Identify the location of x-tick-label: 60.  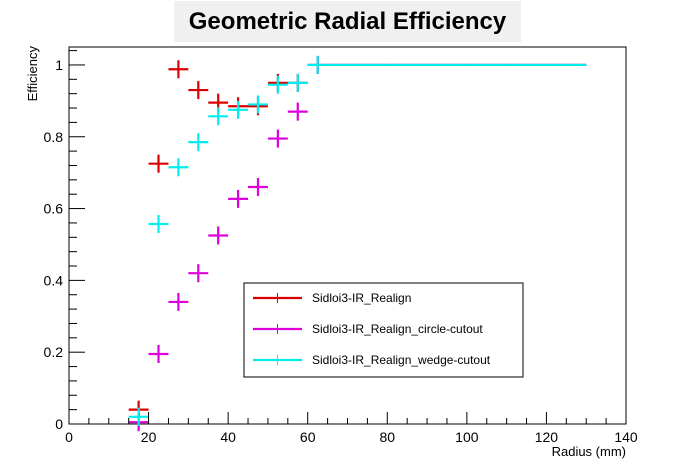
(308, 437).